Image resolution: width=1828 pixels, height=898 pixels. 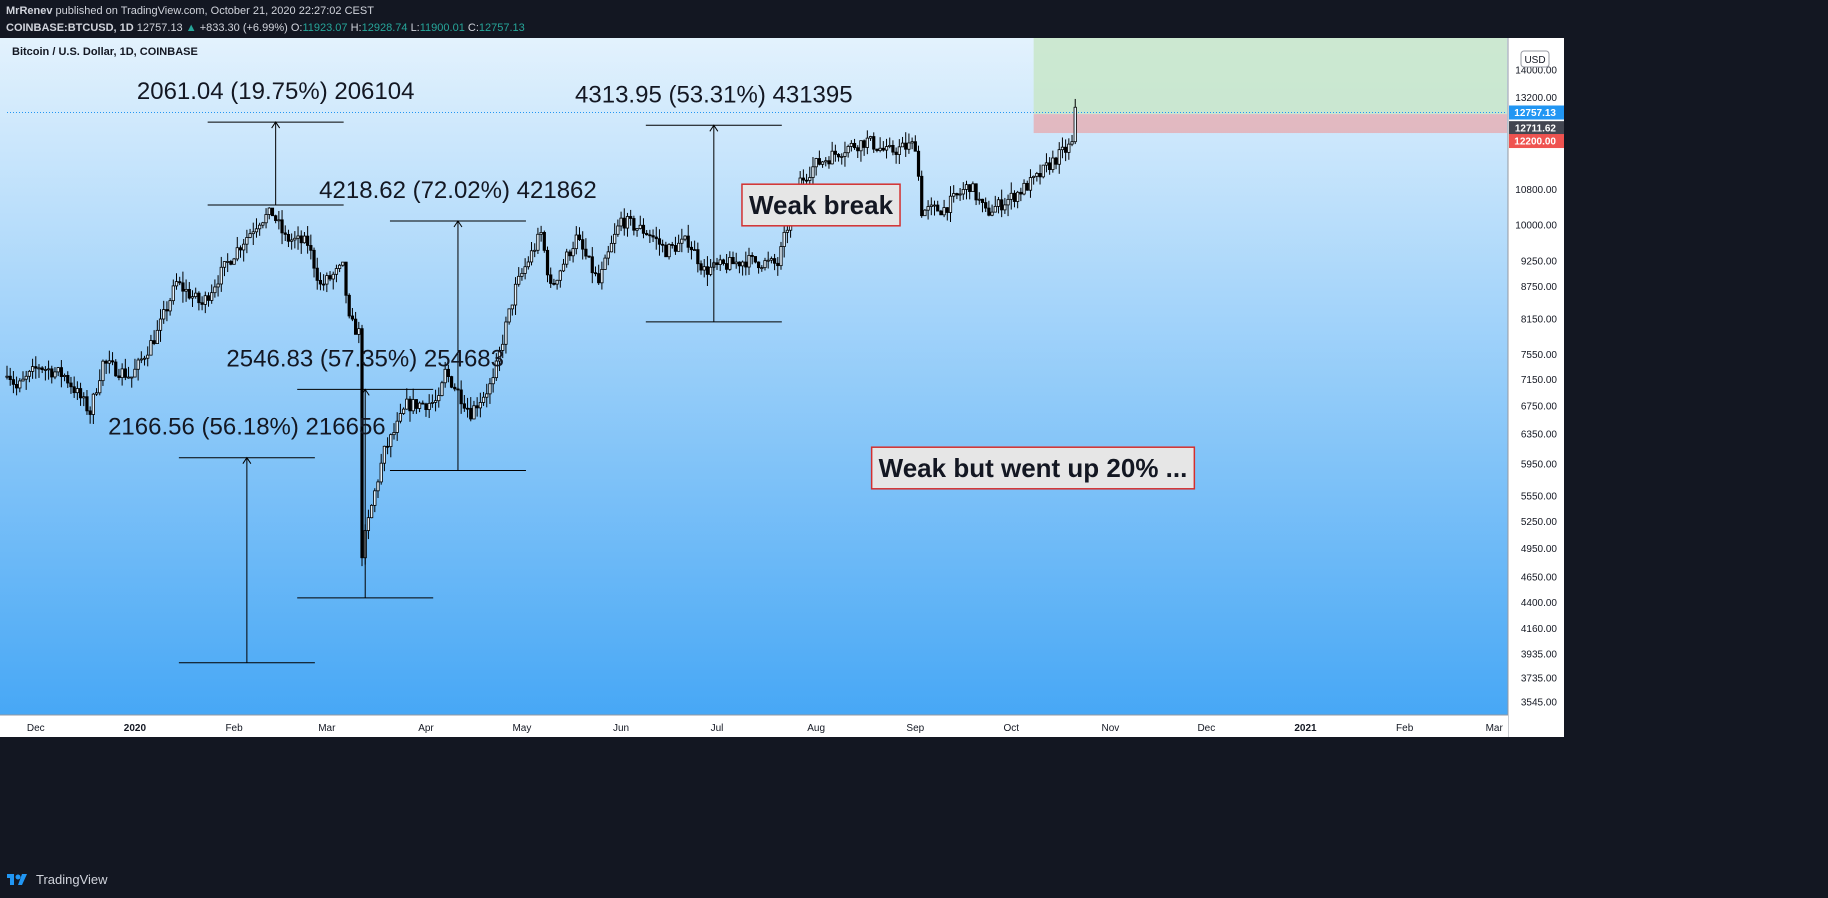 I want to click on measure-tool: 4218.62 (72.02%) 421862, so click(x=458, y=324).